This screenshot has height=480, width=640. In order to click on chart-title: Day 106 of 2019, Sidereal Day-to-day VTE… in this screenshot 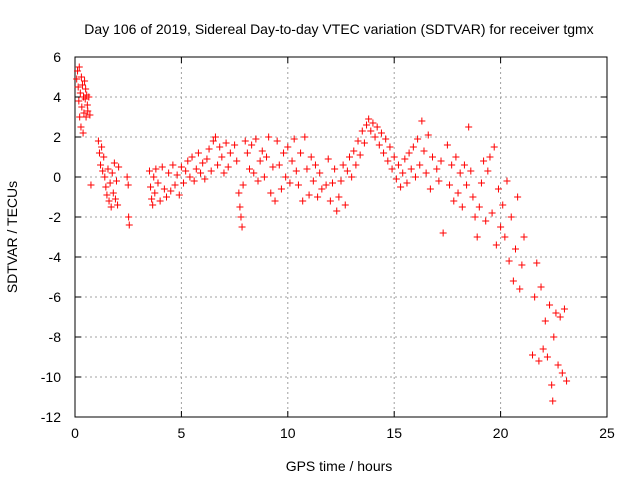, I will do `click(338, 29)`.